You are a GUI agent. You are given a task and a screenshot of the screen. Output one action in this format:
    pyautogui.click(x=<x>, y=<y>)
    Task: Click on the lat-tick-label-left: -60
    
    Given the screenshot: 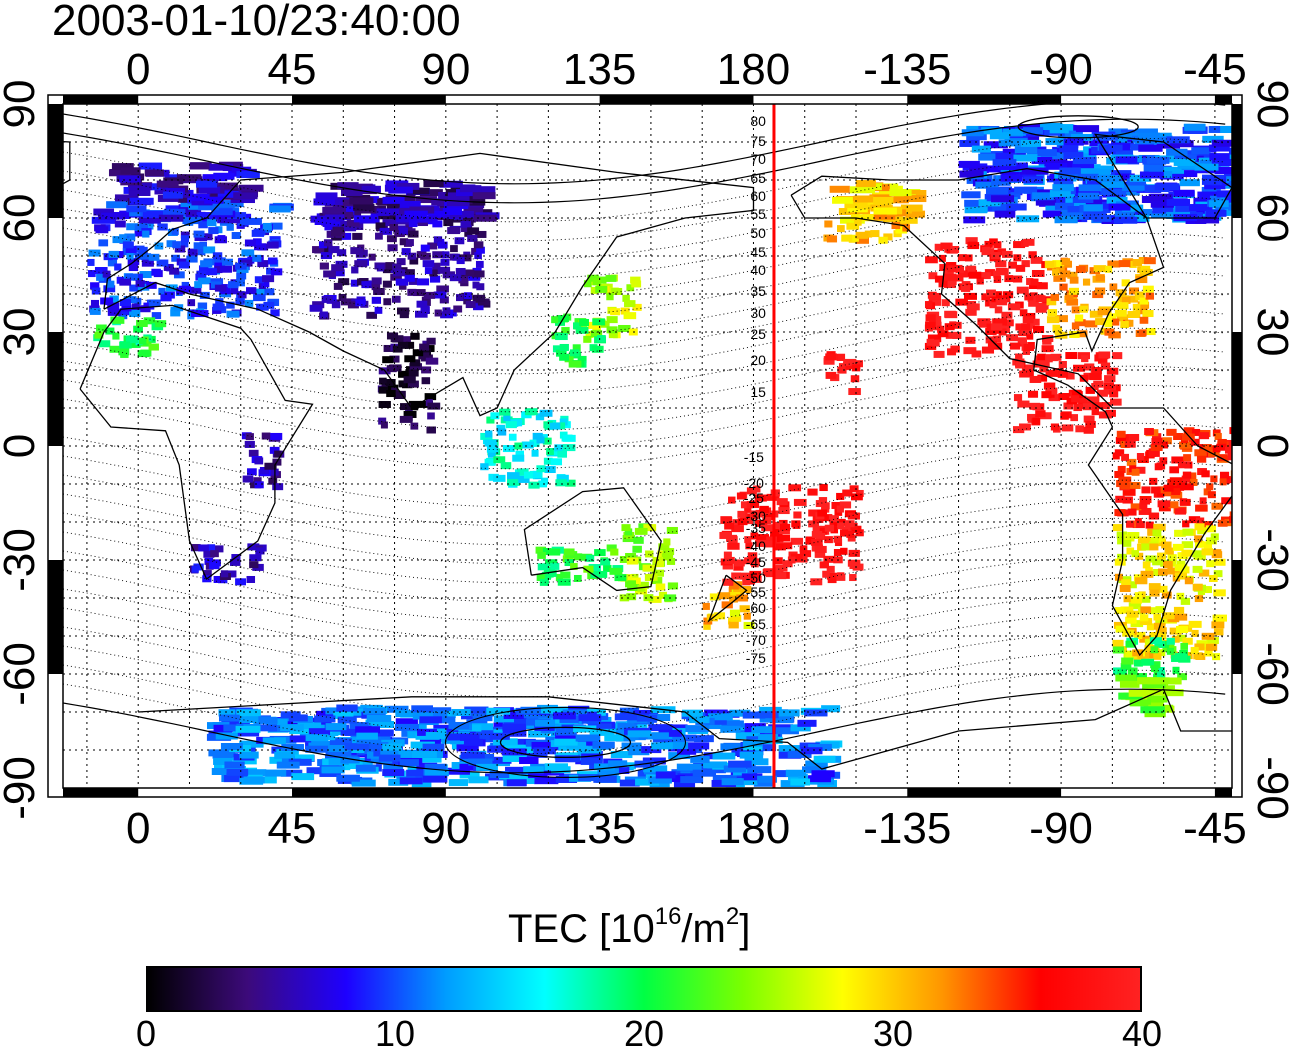 What is the action you would take?
    pyautogui.click(x=22, y=674)
    